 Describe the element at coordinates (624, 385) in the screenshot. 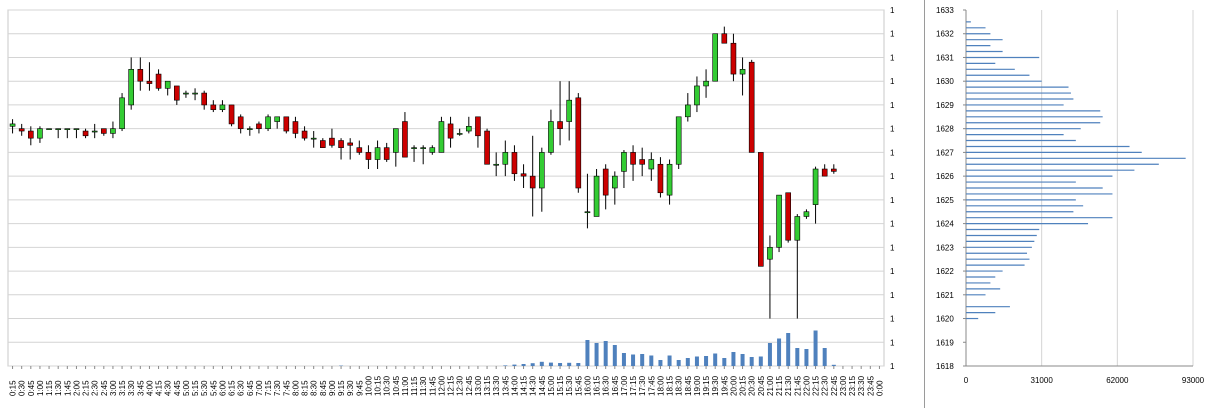

I see `x-tick-label: 17:00` at that location.